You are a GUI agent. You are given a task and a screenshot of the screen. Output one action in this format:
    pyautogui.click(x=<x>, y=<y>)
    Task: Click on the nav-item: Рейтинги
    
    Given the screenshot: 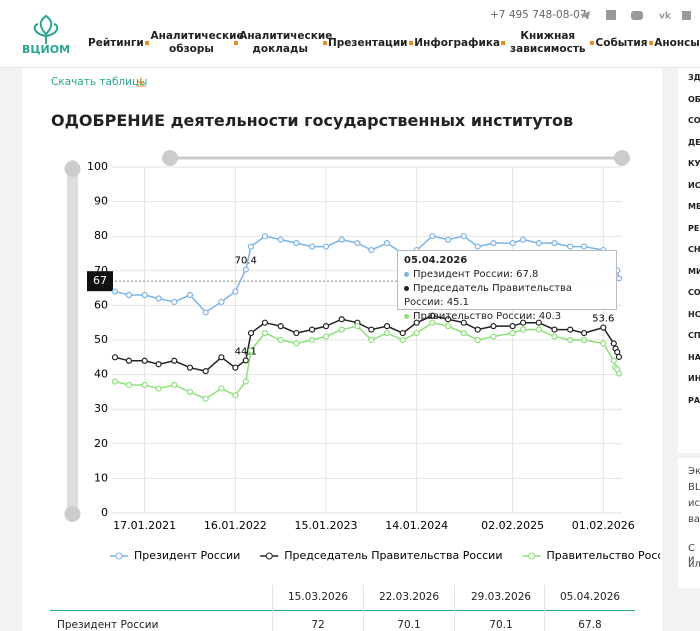 What is the action you would take?
    pyautogui.click(x=116, y=42)
    